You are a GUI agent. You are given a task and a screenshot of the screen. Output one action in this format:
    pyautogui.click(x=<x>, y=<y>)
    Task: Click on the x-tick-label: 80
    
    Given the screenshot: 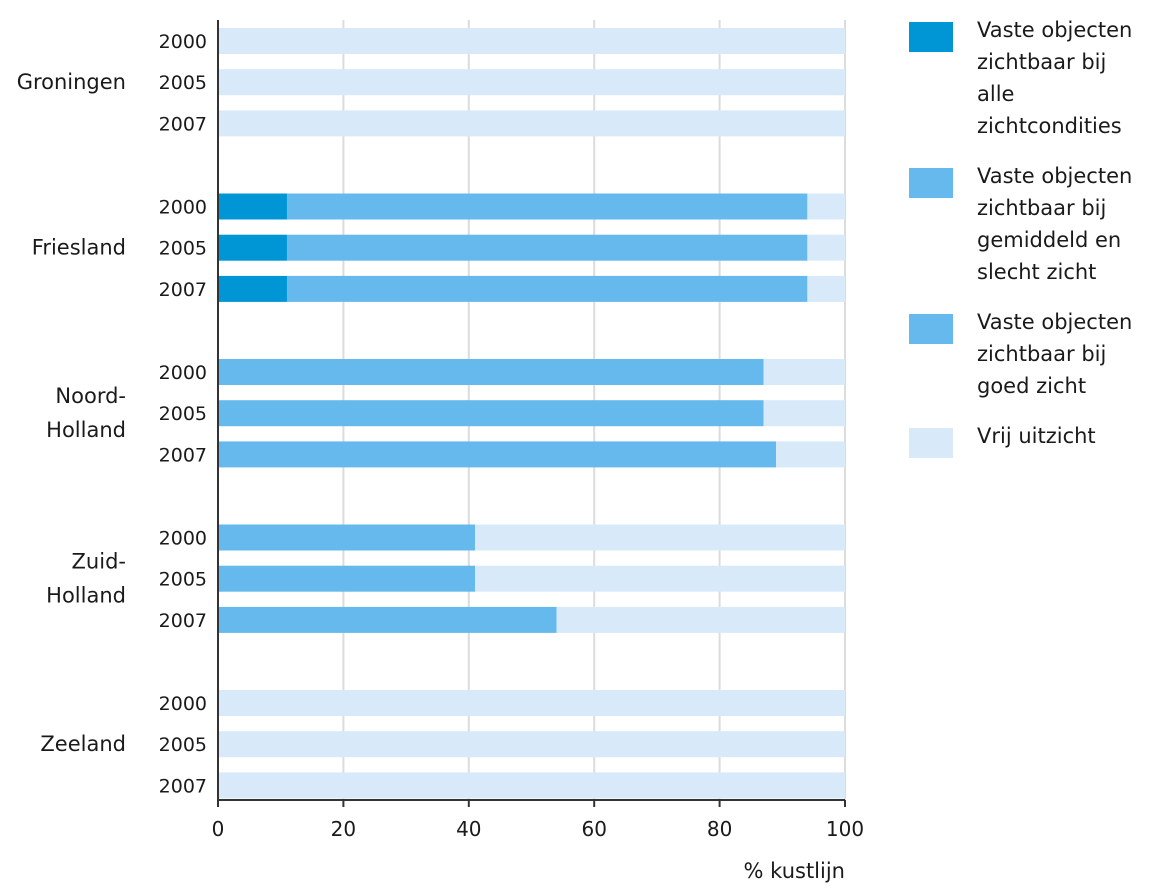 What is the action you would take?
    pyautogui.click(x=719, y=829)
    